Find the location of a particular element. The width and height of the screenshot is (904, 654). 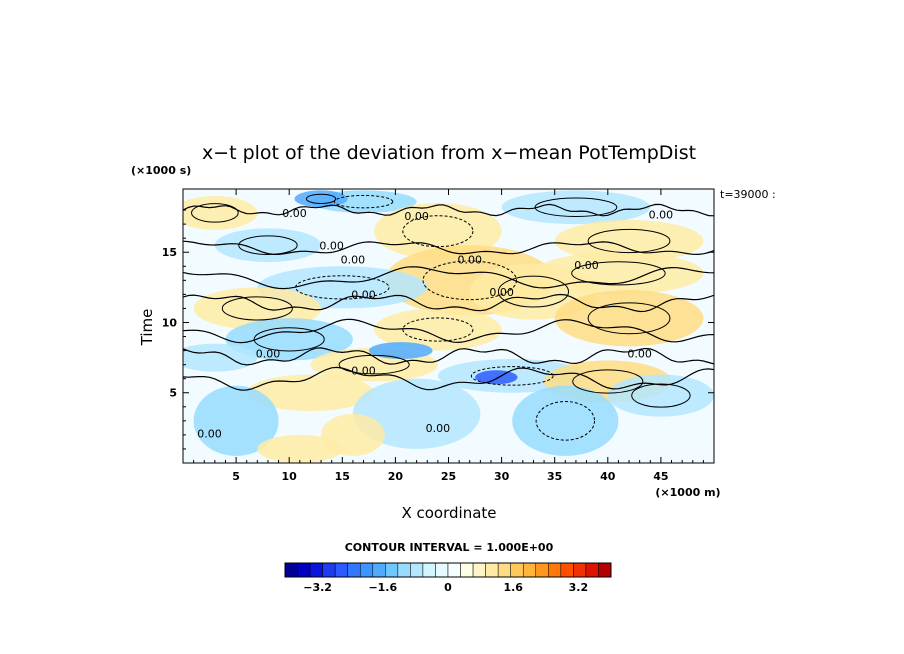

colorbar-tick-label: 3.2 is located at coordinates (579, 587).